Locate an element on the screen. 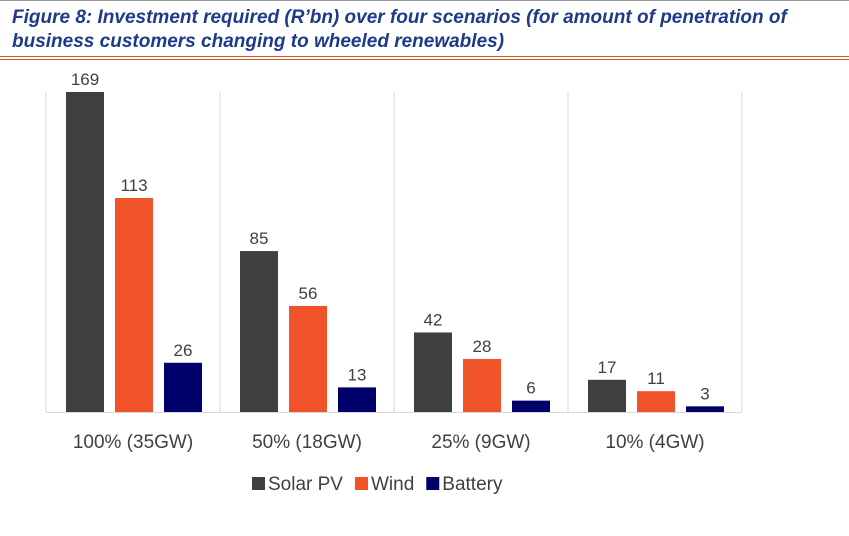  x-tick-label: 25% (9GW) is located at coordinates (480, 442).